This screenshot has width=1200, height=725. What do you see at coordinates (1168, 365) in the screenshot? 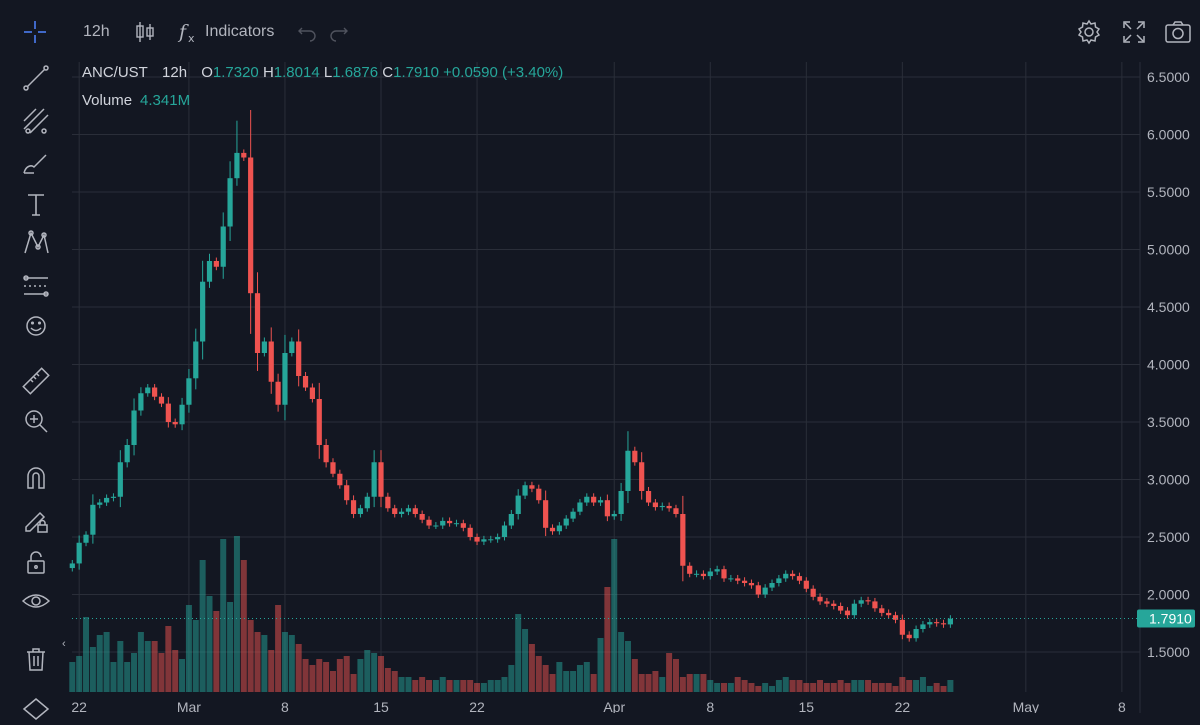
I see `y-tick-label: 4.0000` at bounding box center [1168, 365].